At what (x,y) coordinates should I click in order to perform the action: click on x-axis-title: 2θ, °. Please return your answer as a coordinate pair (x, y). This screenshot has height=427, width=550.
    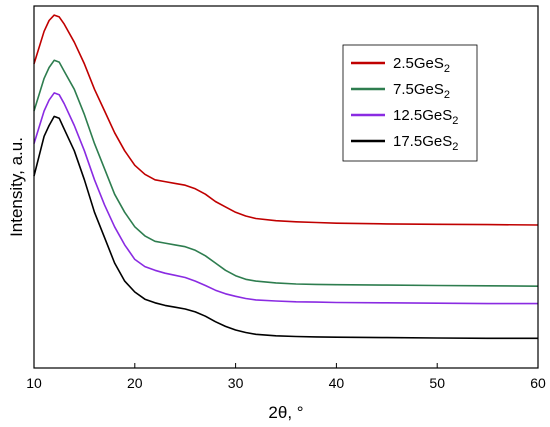
    Looking at the image, I should click on (285, 412).